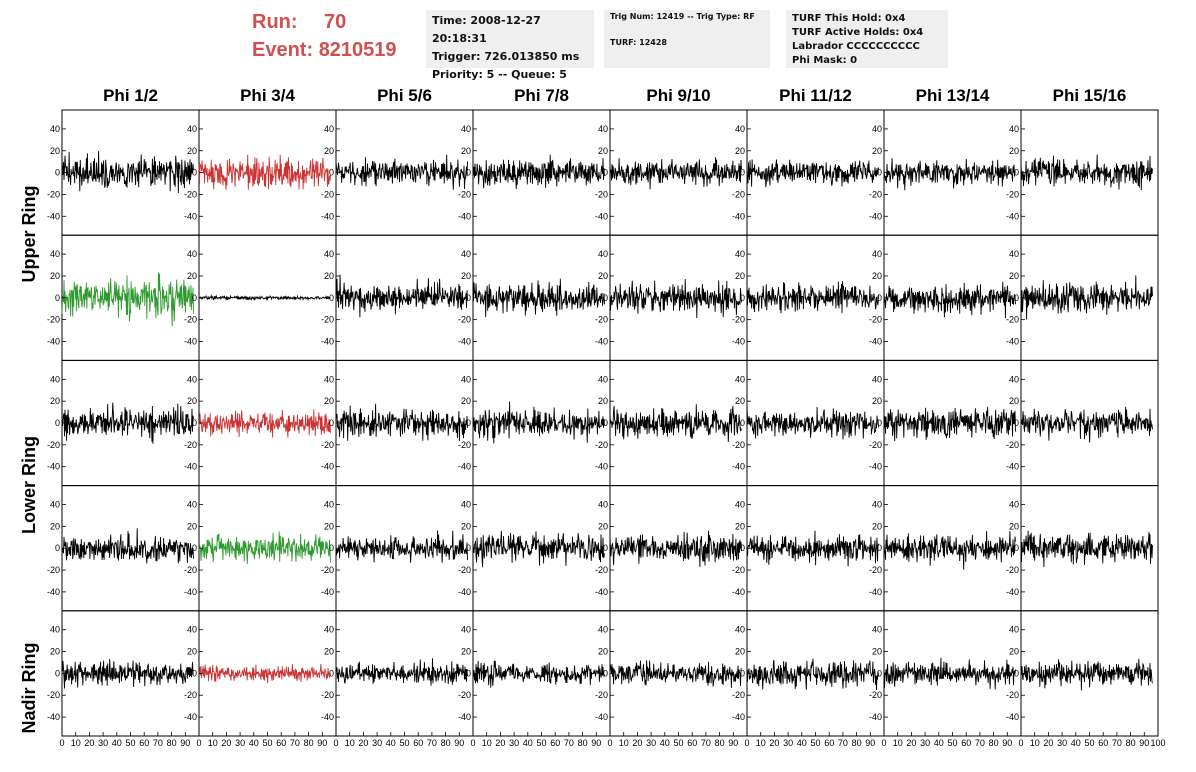  I want to click on event-value: 8210519, so click(357, 50).